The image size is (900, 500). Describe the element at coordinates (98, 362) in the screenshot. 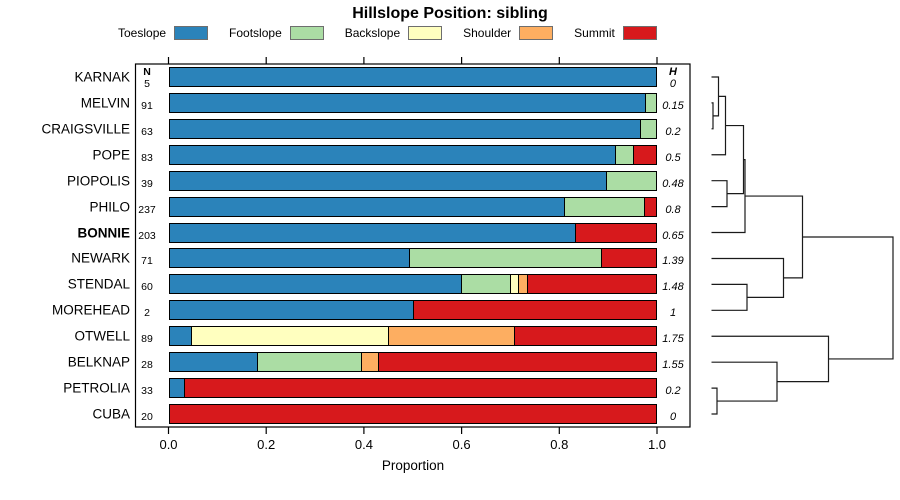

I see `row-label-belknap: BELKNAP` at that location.